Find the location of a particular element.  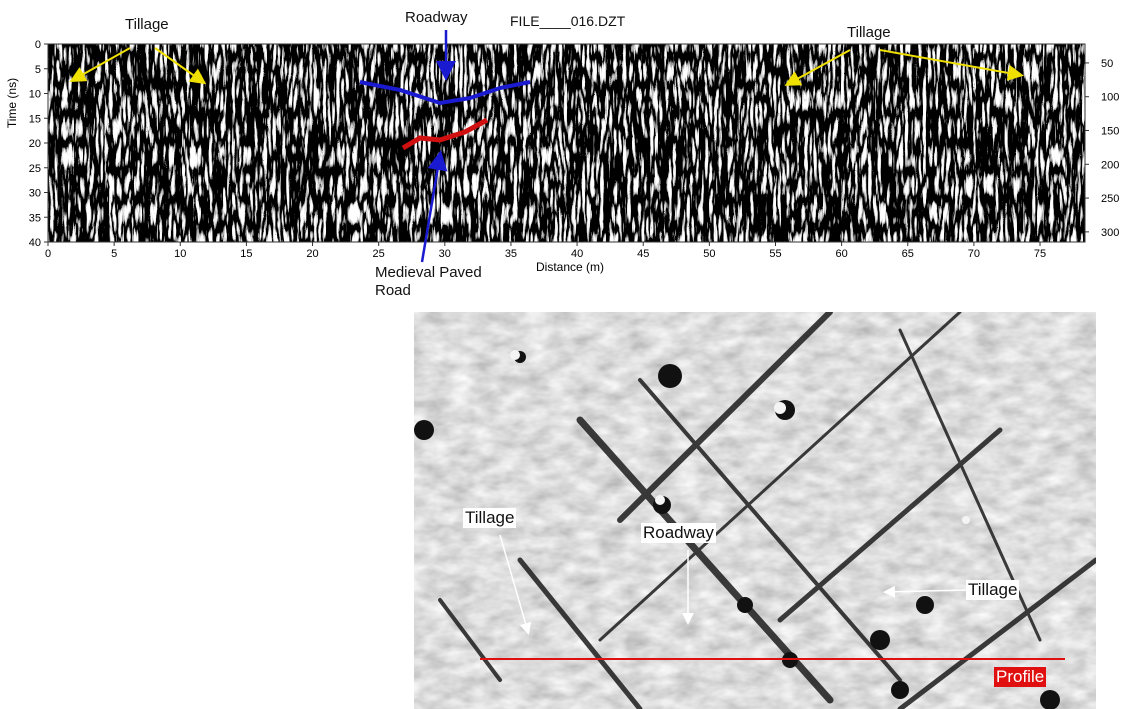

y2-tick-label: 100 is located at coordinates (1110, 98).